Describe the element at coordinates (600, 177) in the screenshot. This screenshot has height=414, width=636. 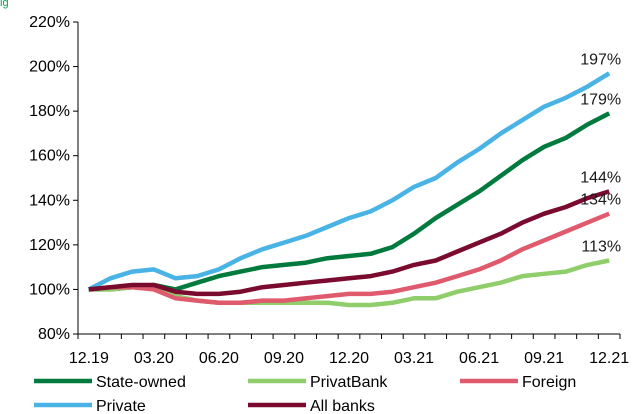
I see `end-value-label: 144%` at that location.